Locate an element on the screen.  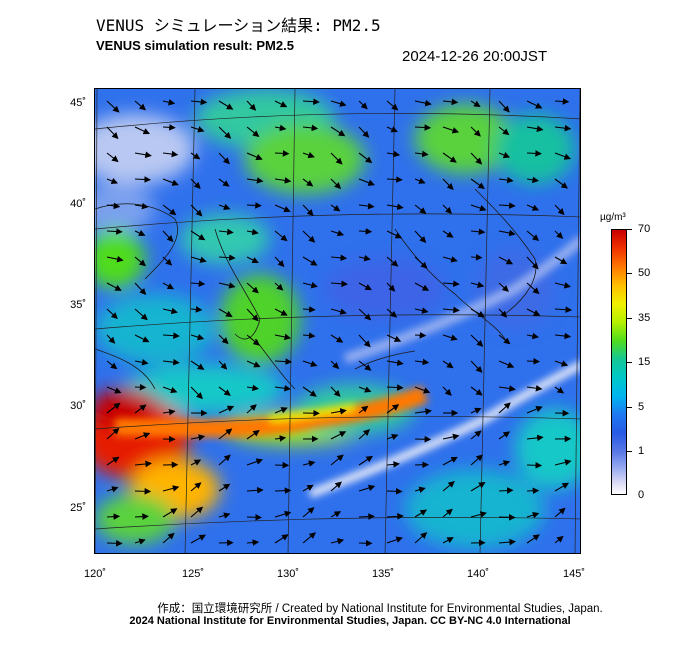
colorbar-unit: µg/m³ is located at coordinates (613, 217).